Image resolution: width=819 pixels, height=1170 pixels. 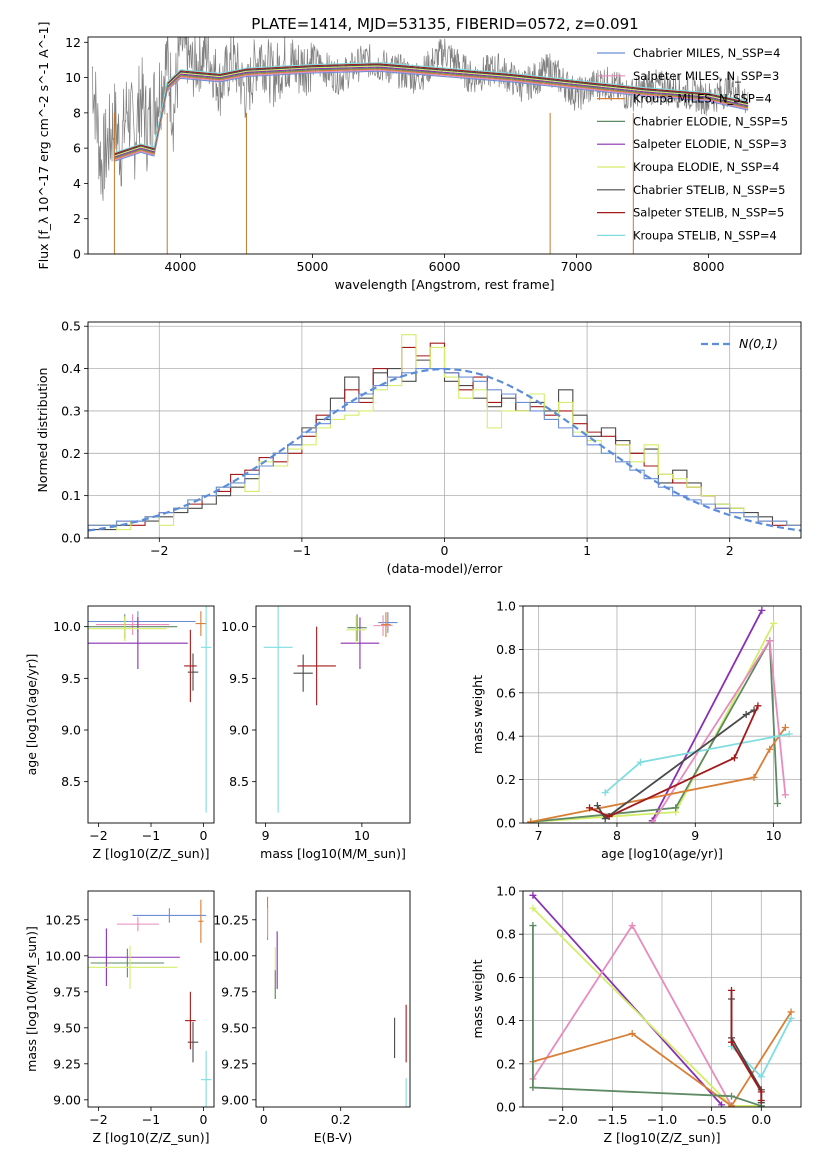 What do you see at coordinates (477, 714) in the screenshot?
I see `y-axis-label: mass weight` at bounding box center [477, 714].